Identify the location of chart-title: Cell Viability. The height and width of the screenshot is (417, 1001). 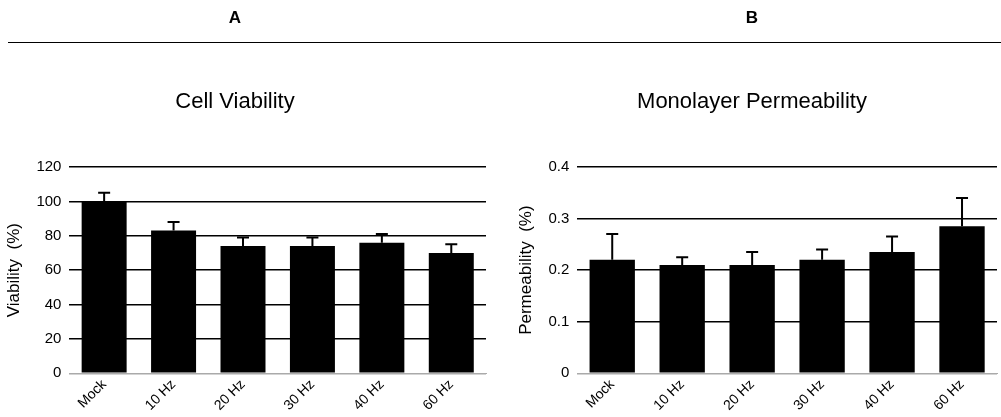
(235, 101).